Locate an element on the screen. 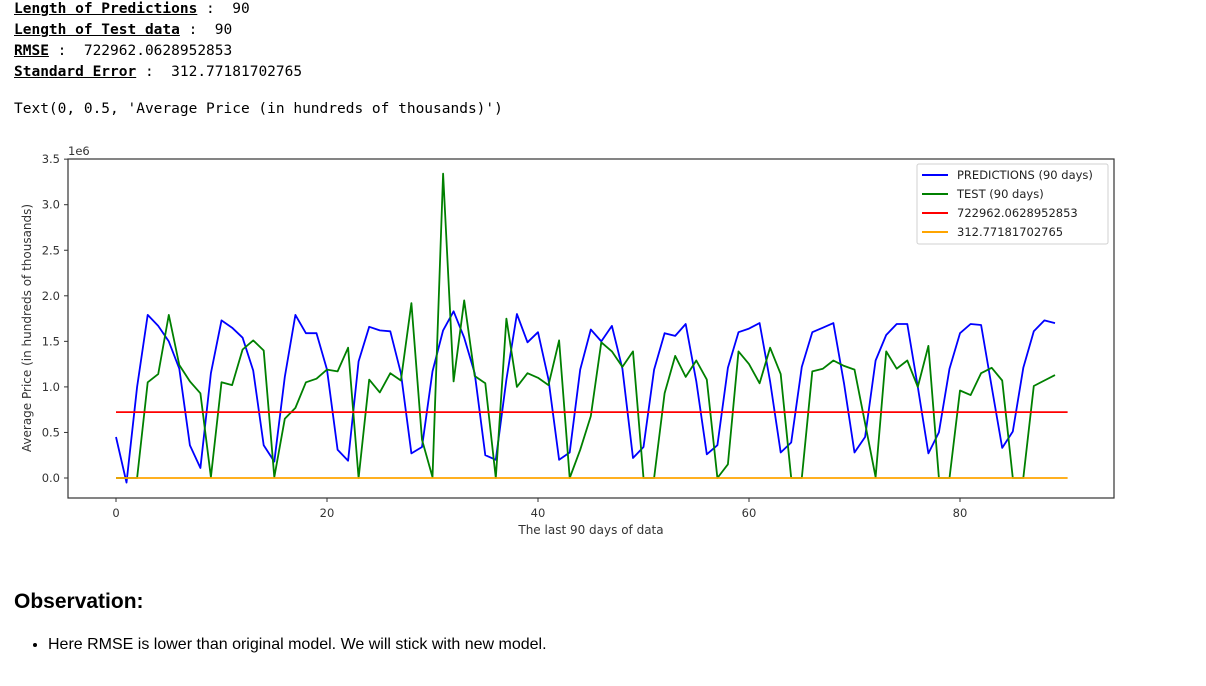  y-tick-label: 3.5 is located at coordinates (51, 159).